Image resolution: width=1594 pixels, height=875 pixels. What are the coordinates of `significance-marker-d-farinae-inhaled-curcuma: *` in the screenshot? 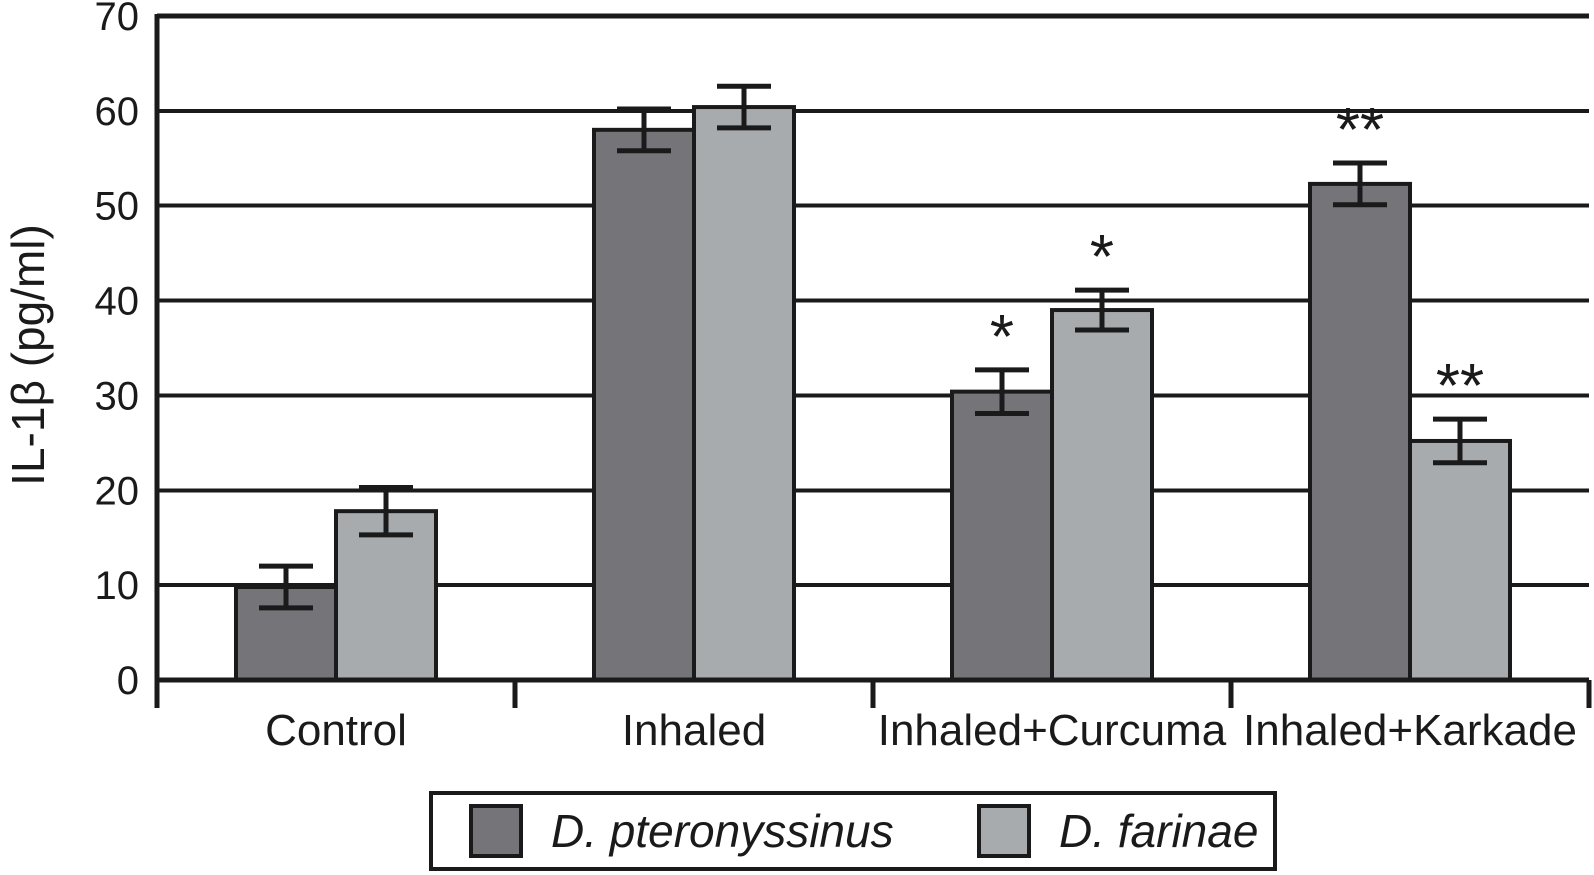 It's located at (1102, 257).